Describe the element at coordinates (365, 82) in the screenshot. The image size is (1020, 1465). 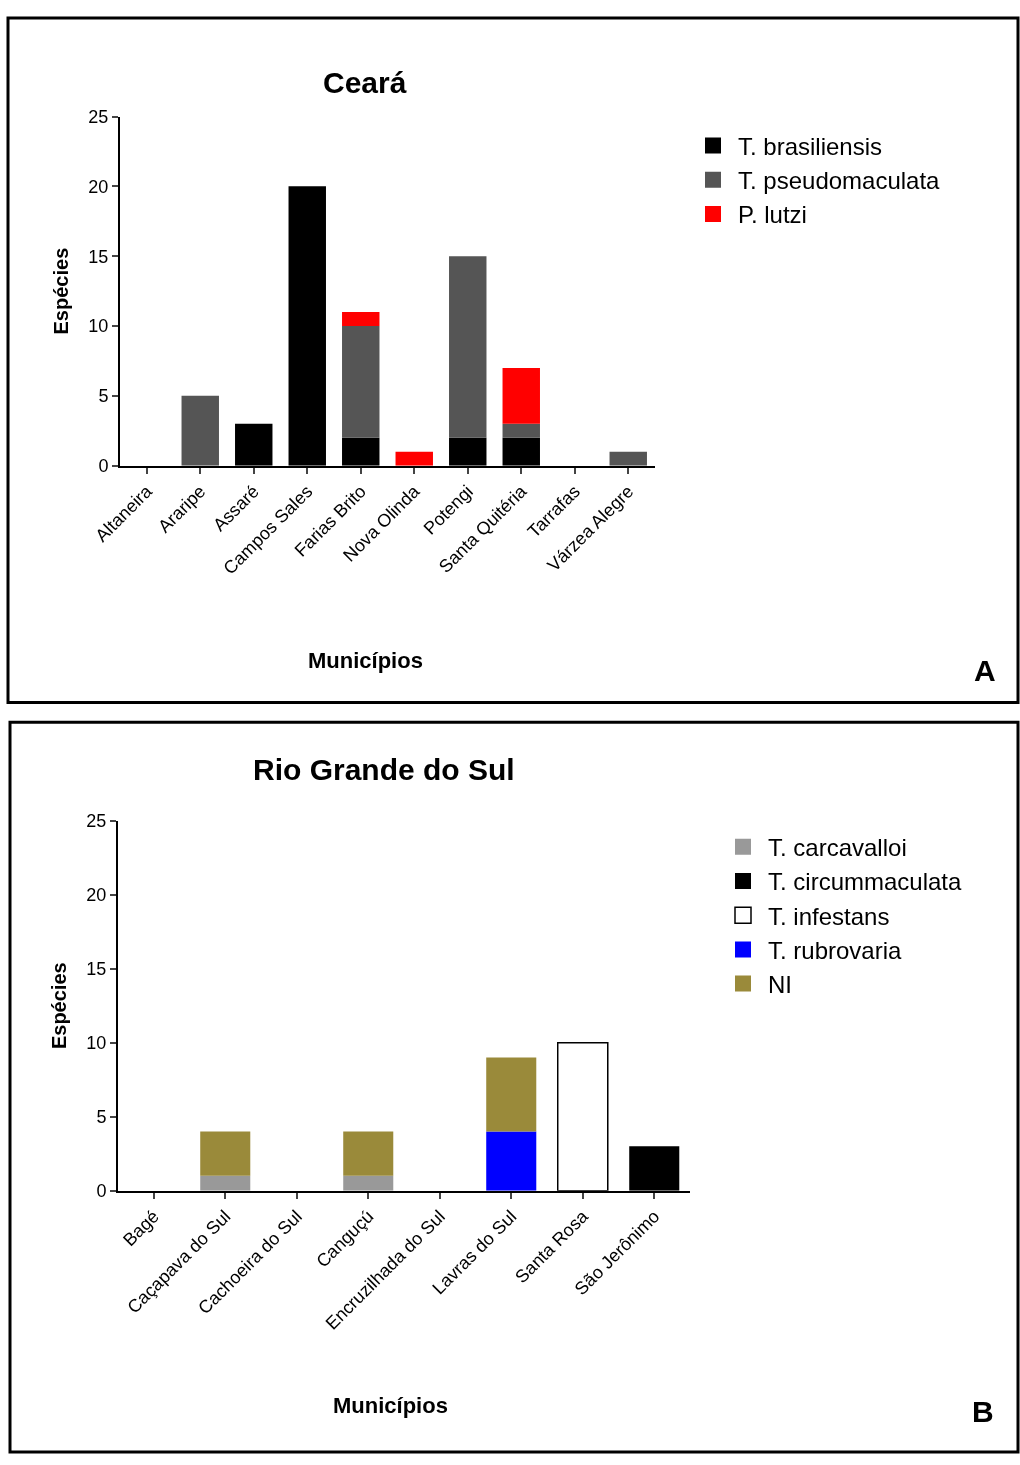
I see `chart-title: Ceará` at that location.